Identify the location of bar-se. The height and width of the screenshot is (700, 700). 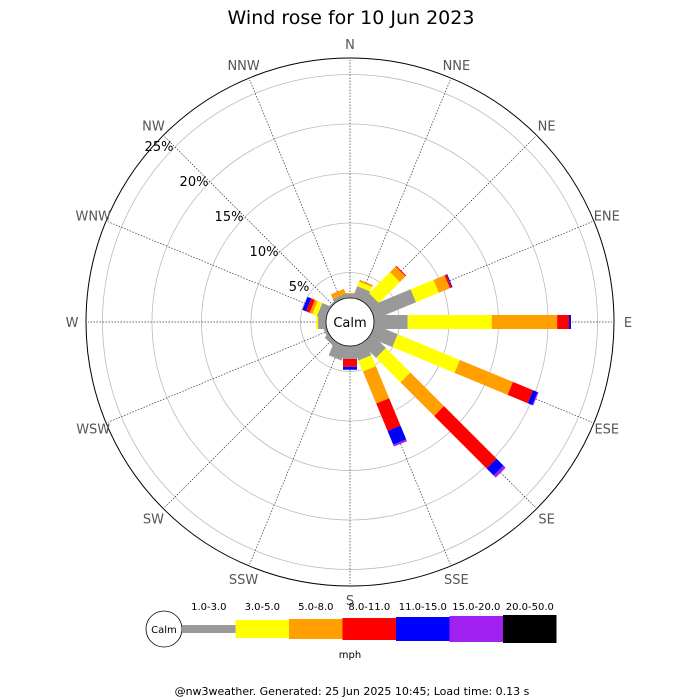
(434, 406).